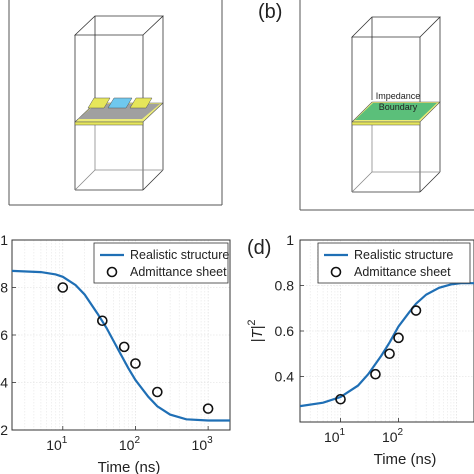  What do you see at coordinates (99, 103) in the screenshot?
I see `pad-left` at bounding box center [99, 103].